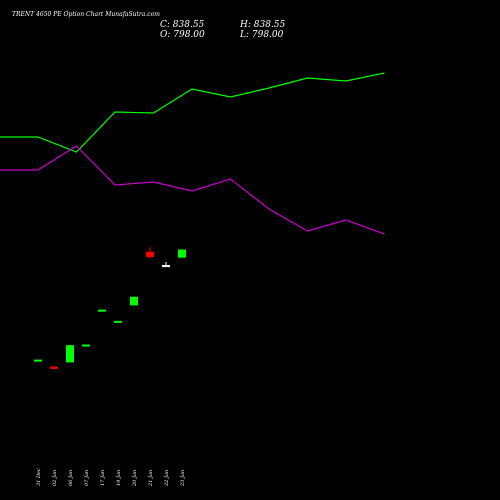 The width and height of the screenshot is (500, 500). I want to click on x-tick-label: 31 Dec, so click(39, 477).